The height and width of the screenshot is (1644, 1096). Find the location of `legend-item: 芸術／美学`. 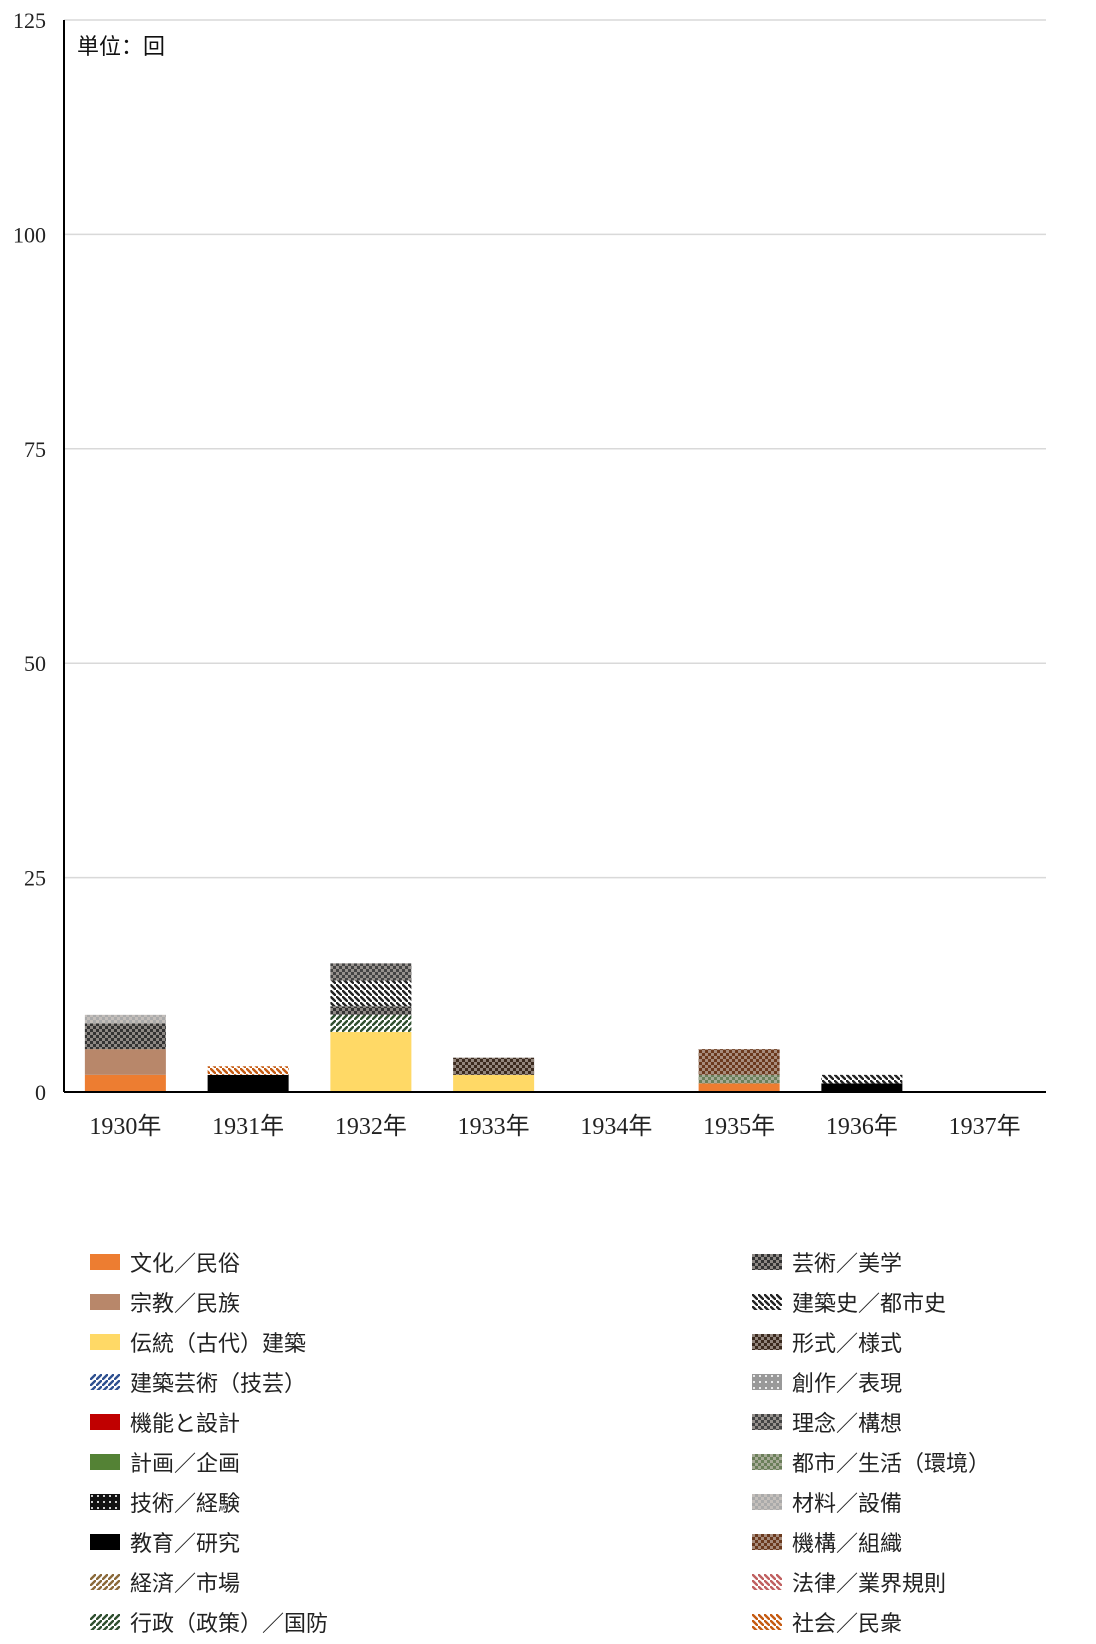

legend-item: 芸術／美学 is located at coordinates (871, 1262).